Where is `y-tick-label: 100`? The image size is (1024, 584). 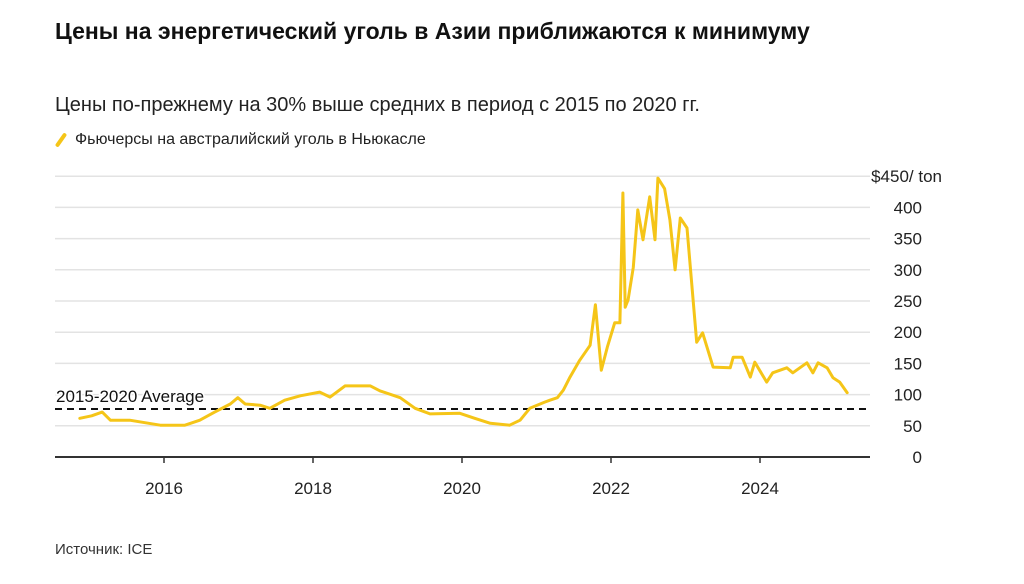
y-tick-label: 100 is located at coordinates (908, 395).